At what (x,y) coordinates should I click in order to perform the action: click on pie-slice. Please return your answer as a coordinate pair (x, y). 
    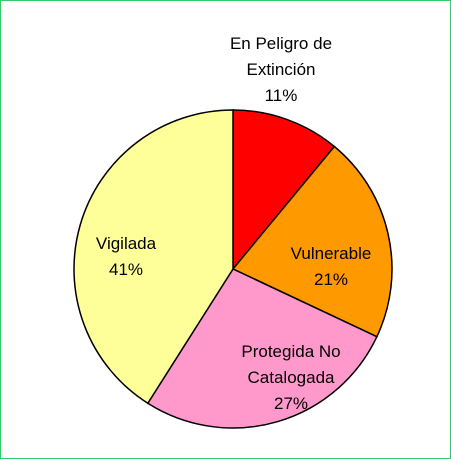
    Looking at the image, I should click on (284, 190).